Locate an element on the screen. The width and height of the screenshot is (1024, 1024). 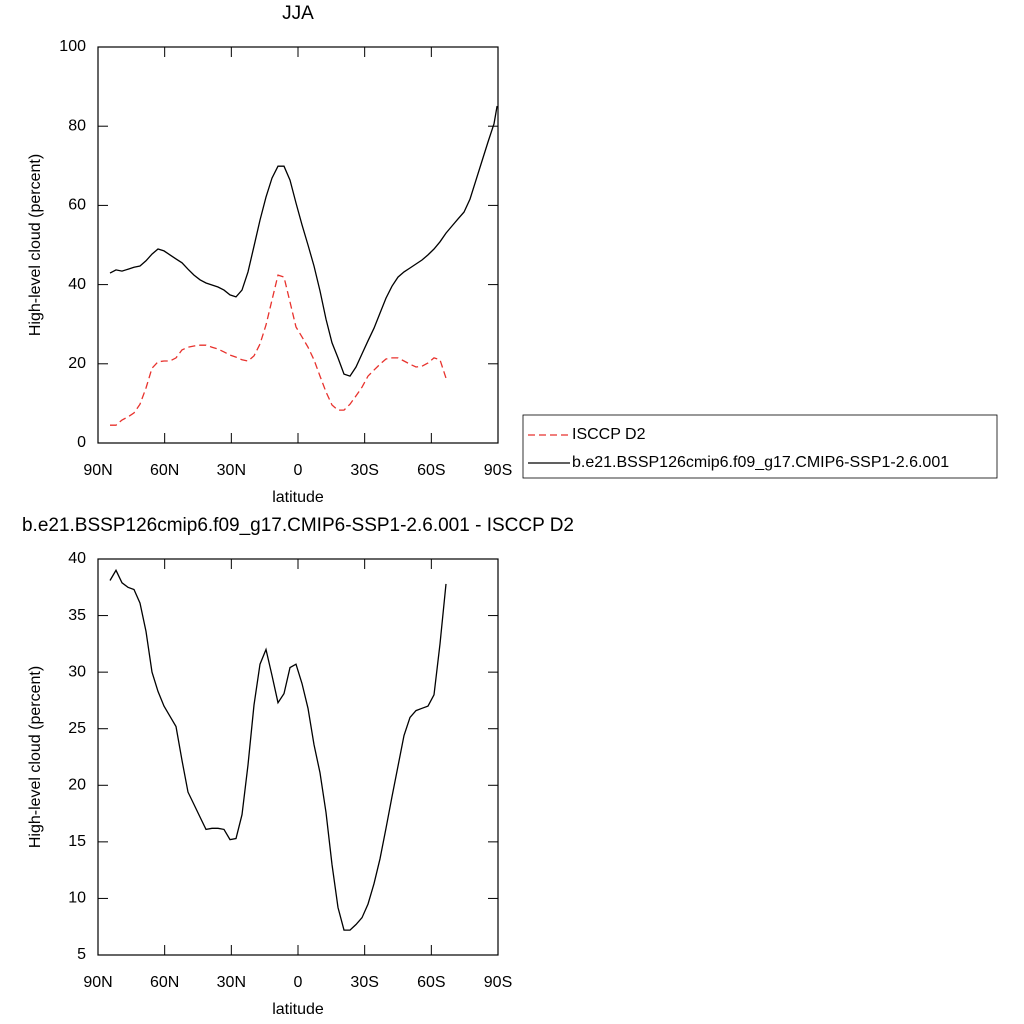
y-tick-label: 80 is located at coordinates (77, 125).